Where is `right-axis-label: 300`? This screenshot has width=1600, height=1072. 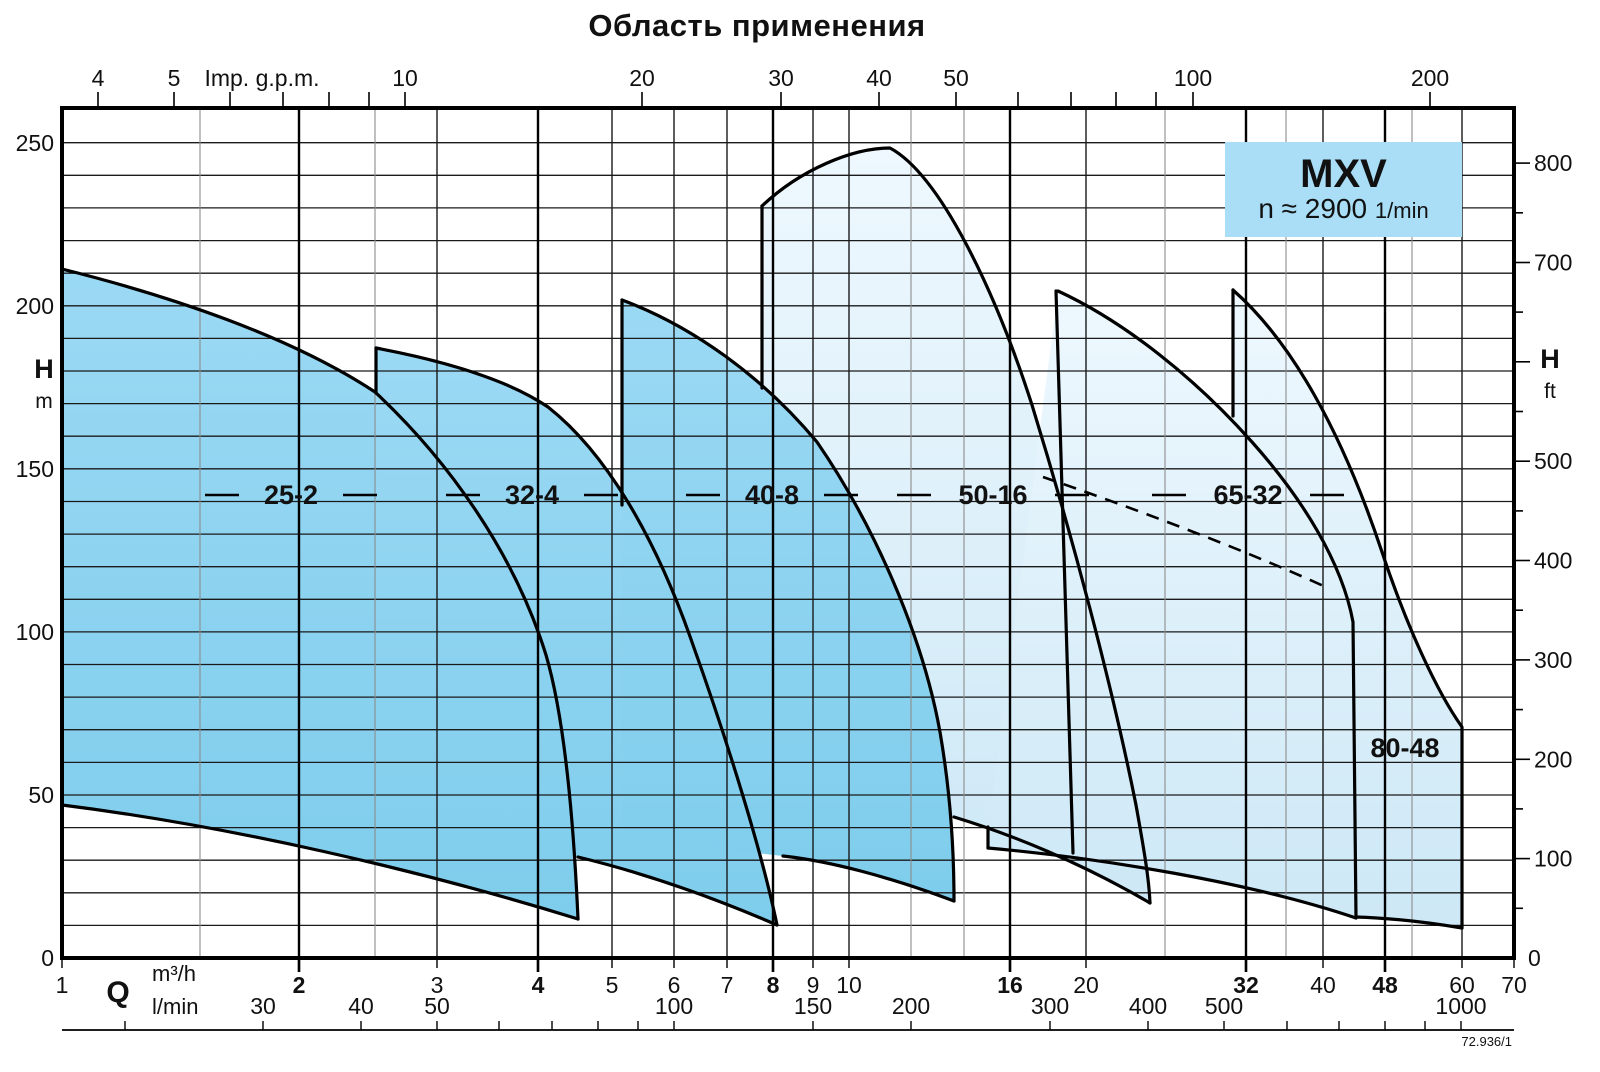 right-axis-label: 300 is located at coordinates (1553, 660).